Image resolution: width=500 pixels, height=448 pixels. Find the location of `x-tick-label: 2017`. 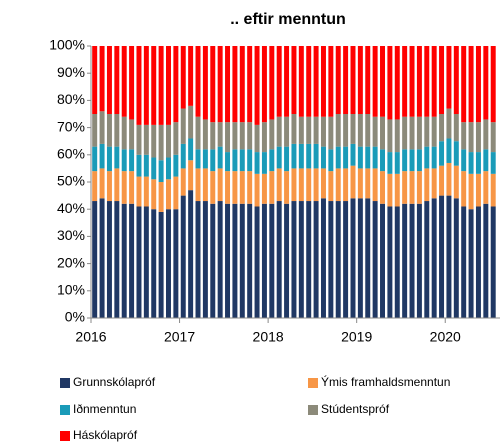

x-tick-label: 2017 is located at coordinates (179, 337).